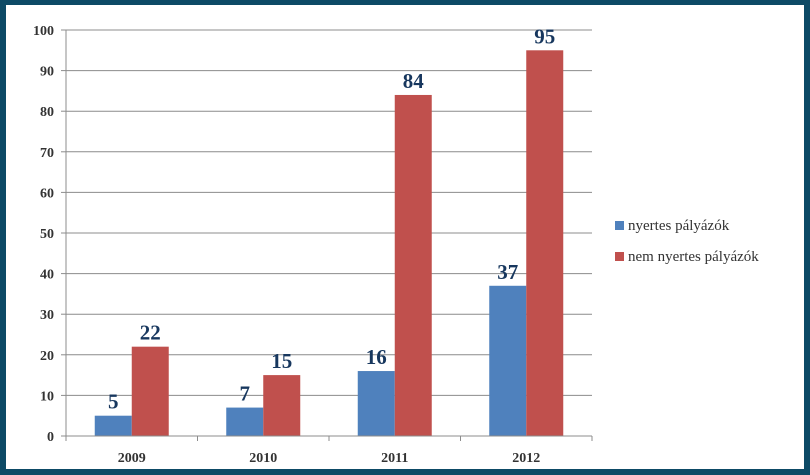  Describe the element at coordinates (507, 272) in the screenshot. I see `data-label: 37` at that location.